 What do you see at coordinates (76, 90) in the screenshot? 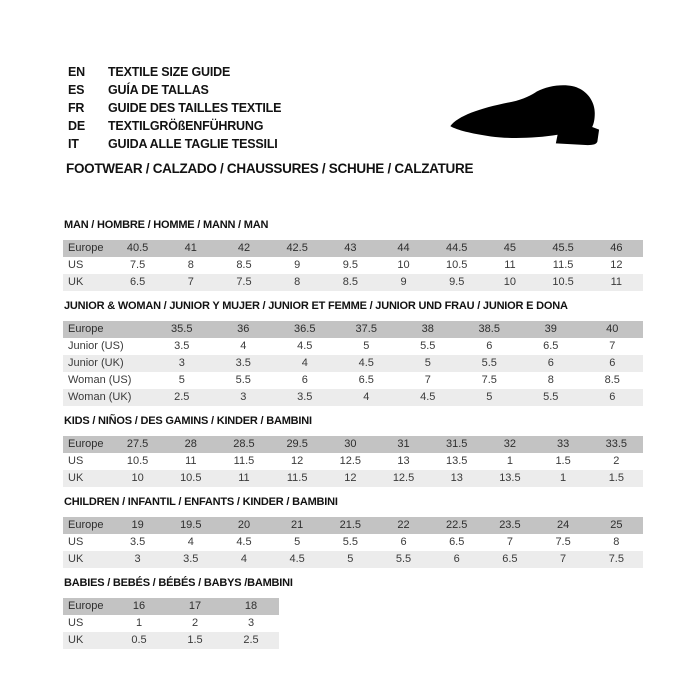
I see `language-code: ES` at bounding box center [76, 90].